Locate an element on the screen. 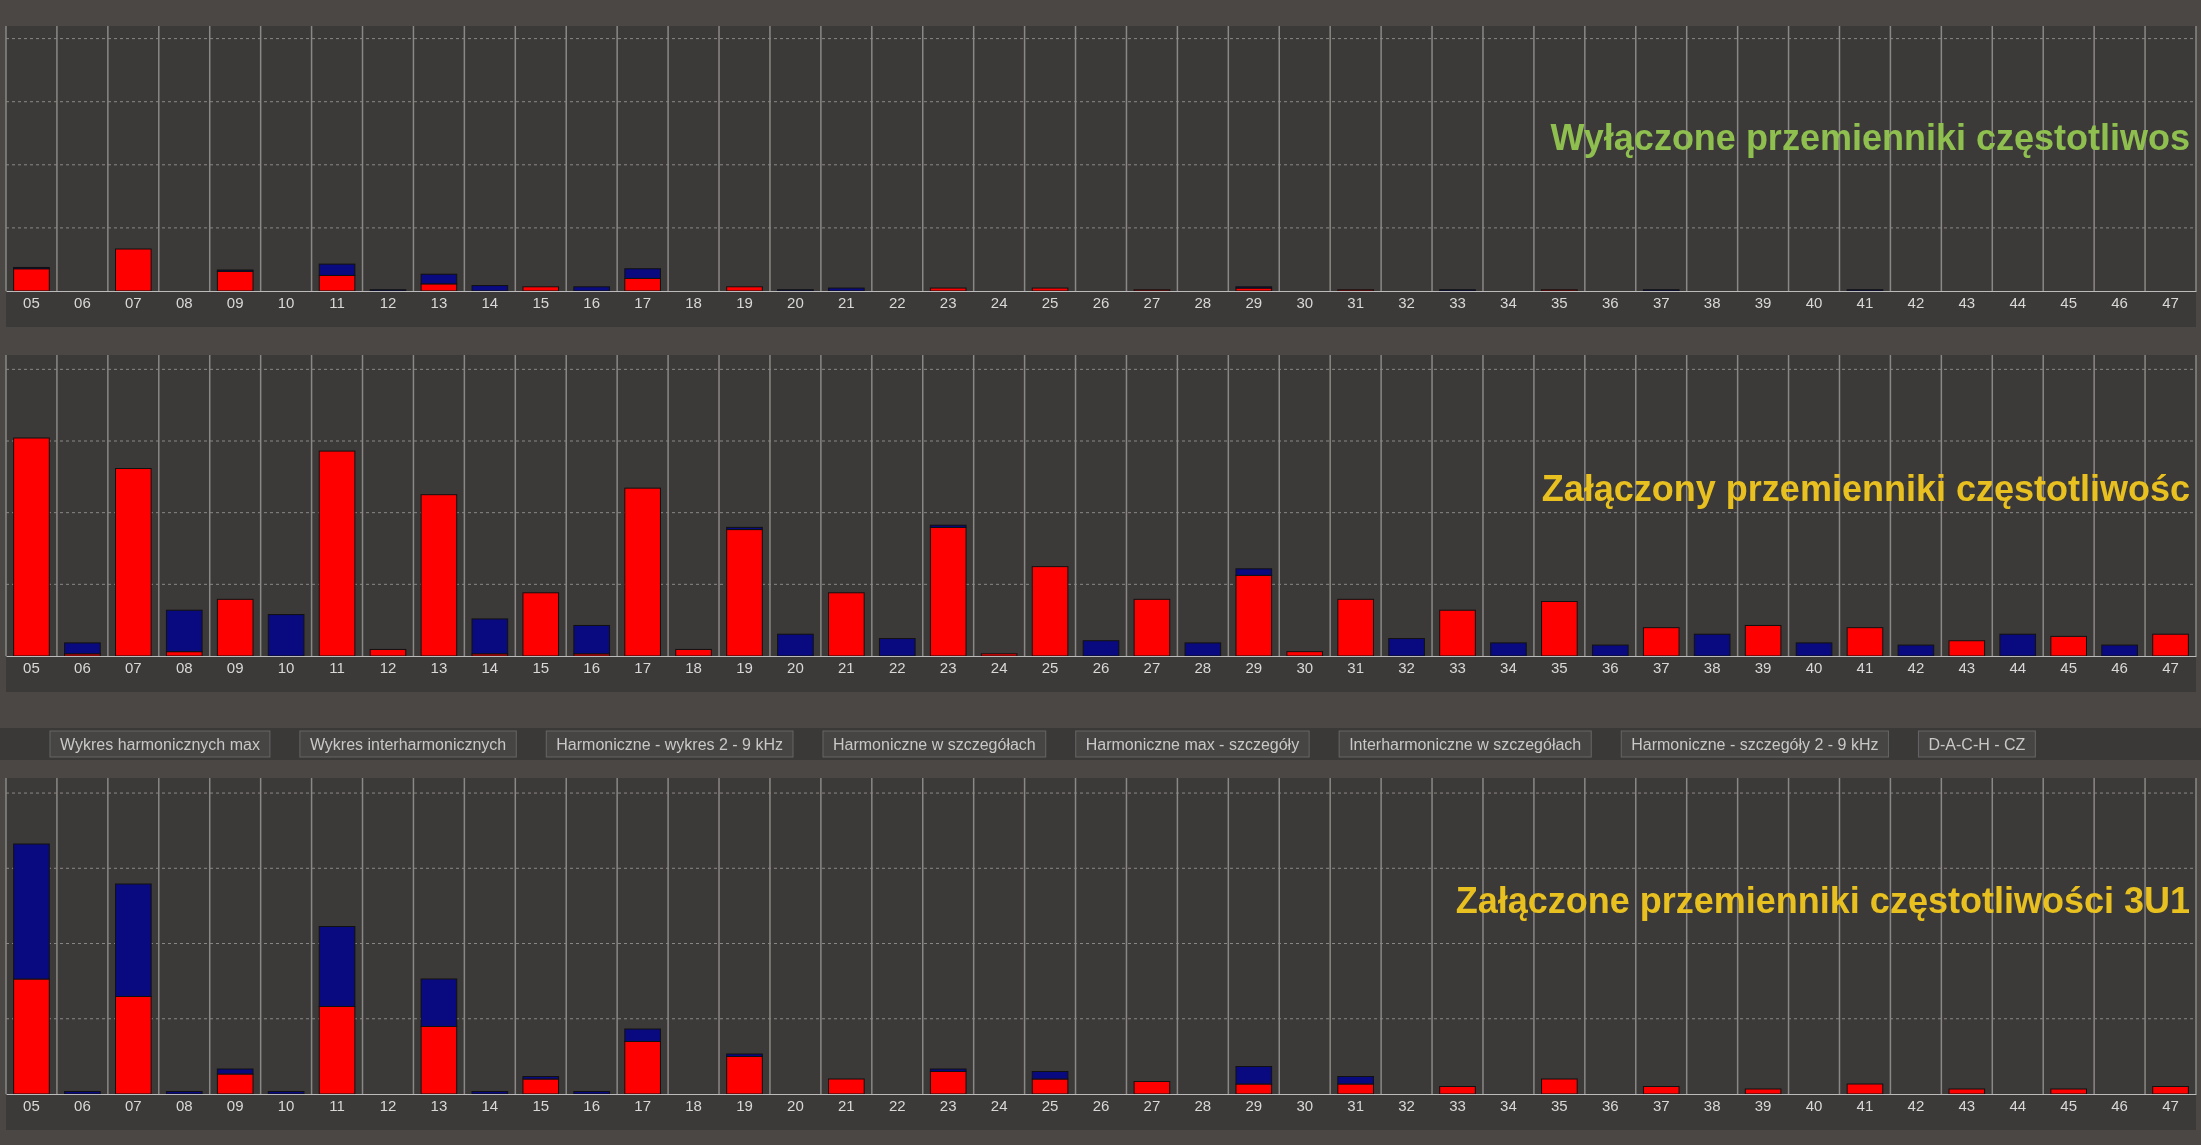  x-tick-label: 24 is located at coordinates (999, 302).